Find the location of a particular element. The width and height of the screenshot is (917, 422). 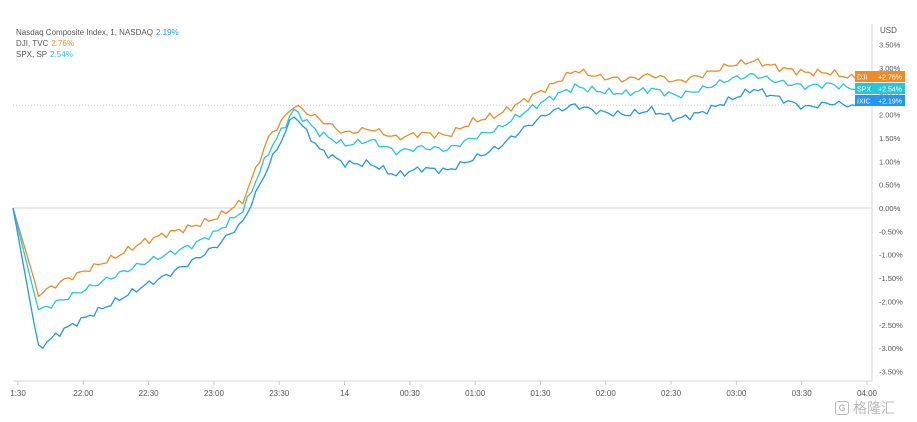

y-tick-label: 1.00% is located at coordinates (890, 161).